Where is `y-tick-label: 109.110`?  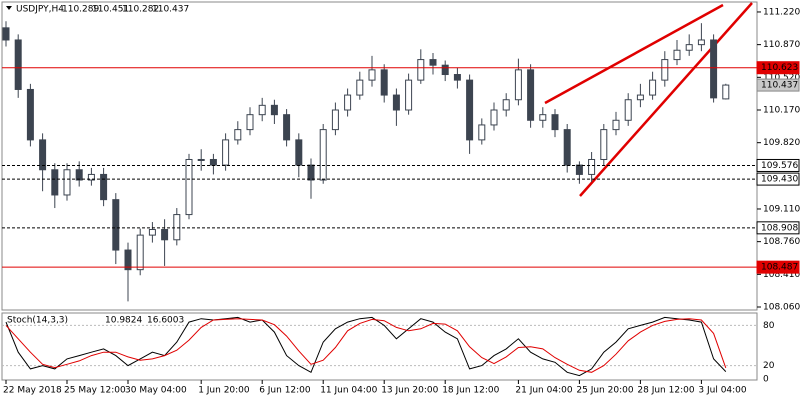
y-tick-label: 109.110 is located at coordinates (781, 209).